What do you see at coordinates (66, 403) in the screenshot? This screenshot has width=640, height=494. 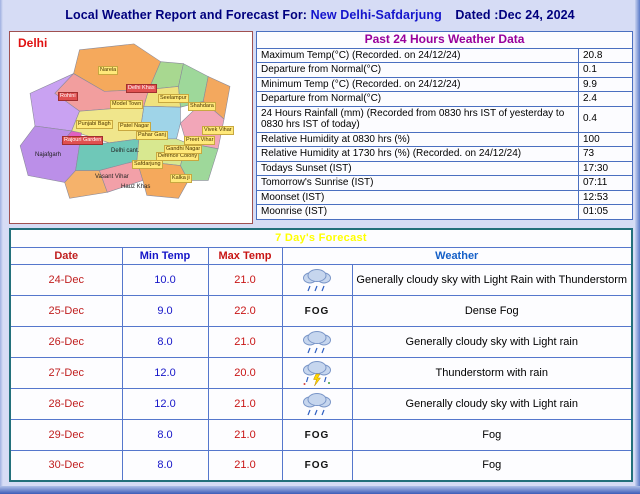 I see `forecast-date: 28-Dec` at bounding box center [66, 403].